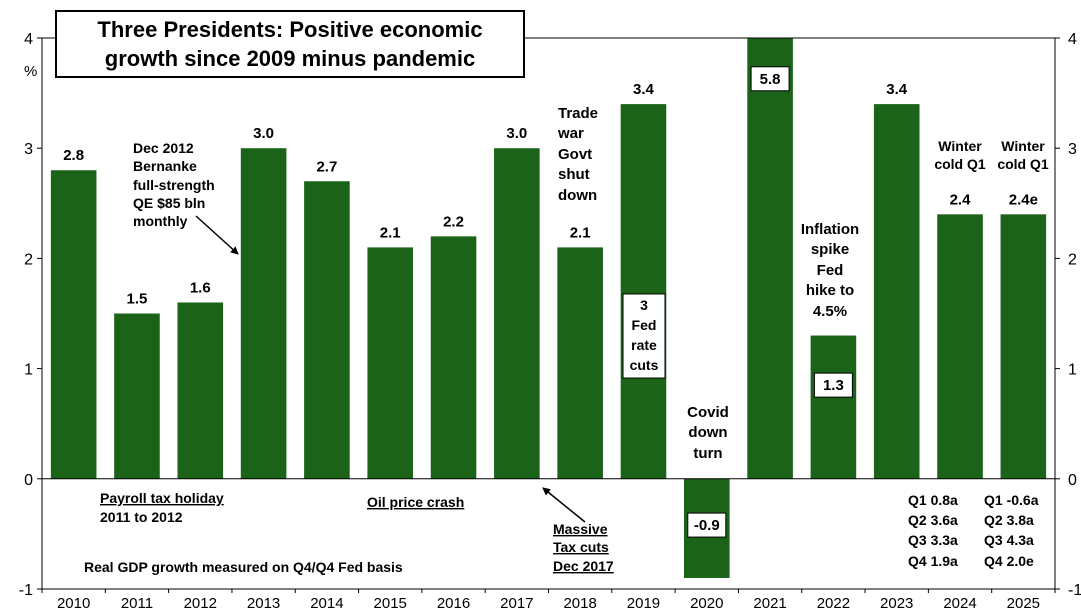  I want to click on annotation-trade-line: Govt, so click(575, 154).